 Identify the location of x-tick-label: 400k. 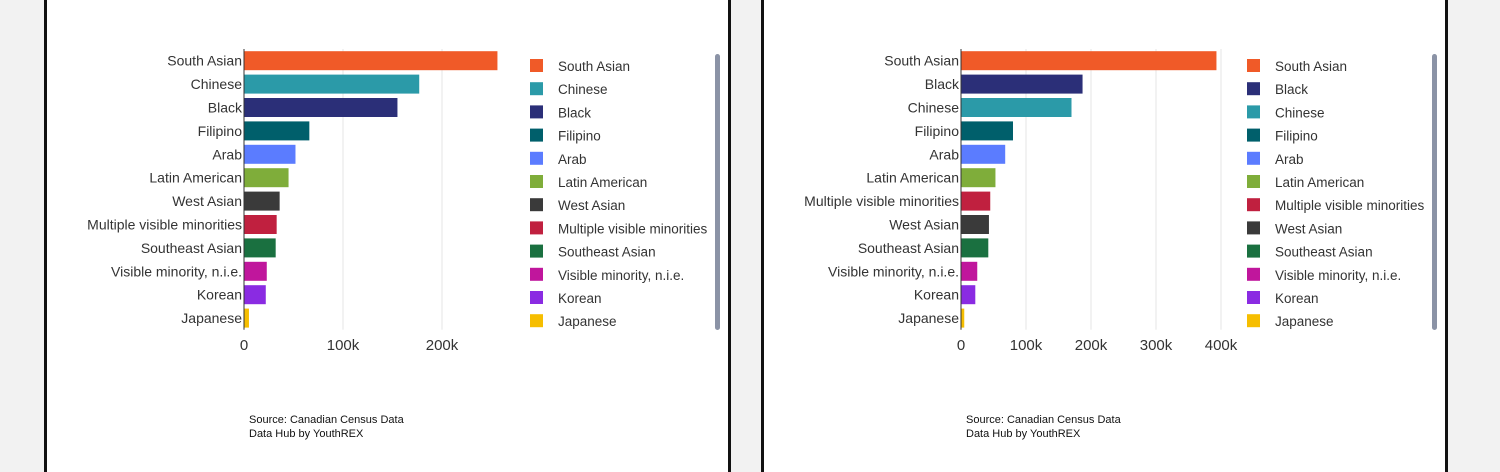
(1221, 345).